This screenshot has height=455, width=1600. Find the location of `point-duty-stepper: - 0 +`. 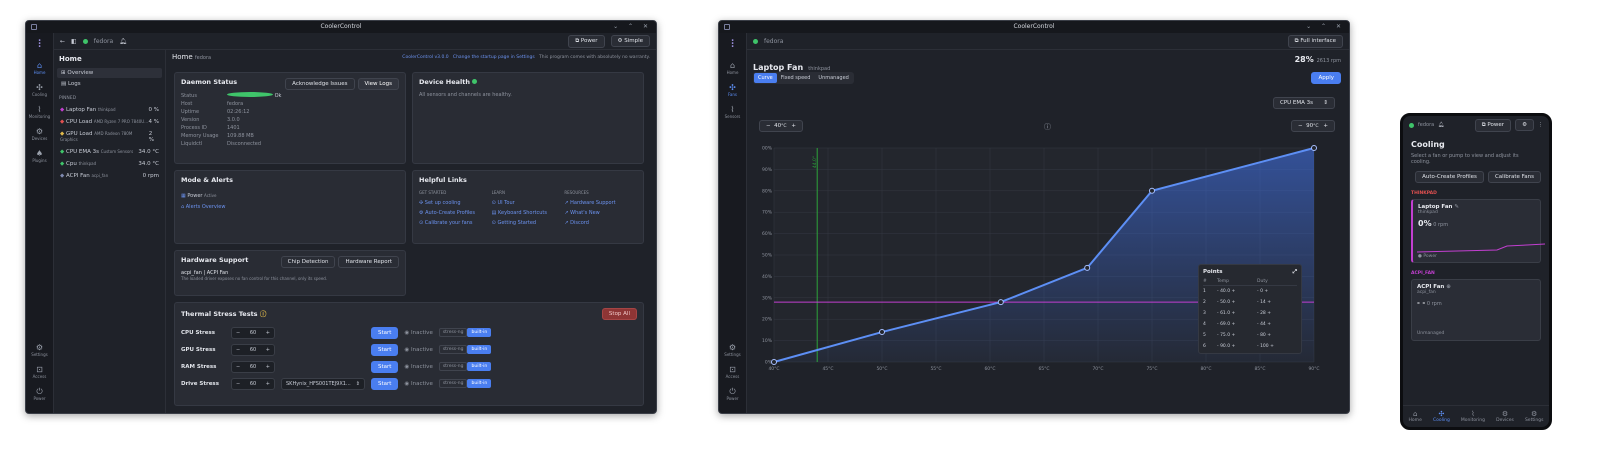

point-duty-stepper: - 0 + is located at coordinates (1277, 291).